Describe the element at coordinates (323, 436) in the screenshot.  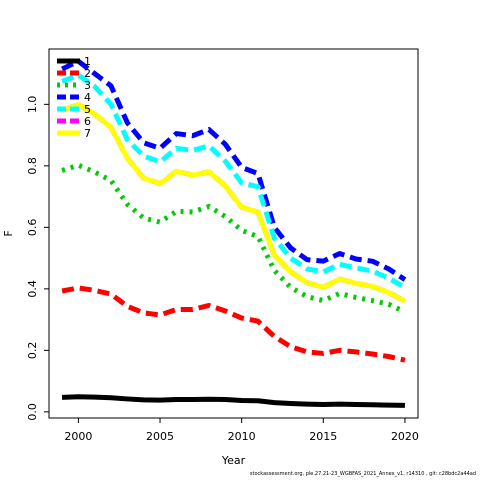
I see `x-tick-label: 2015` at that location.